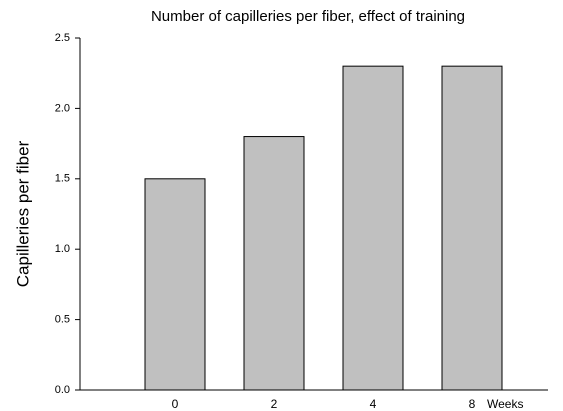  What do you see at coordinates (505, 404) in the screenshot?
I see `x-axis-label: Weeks` at bounding box center [505, 404].